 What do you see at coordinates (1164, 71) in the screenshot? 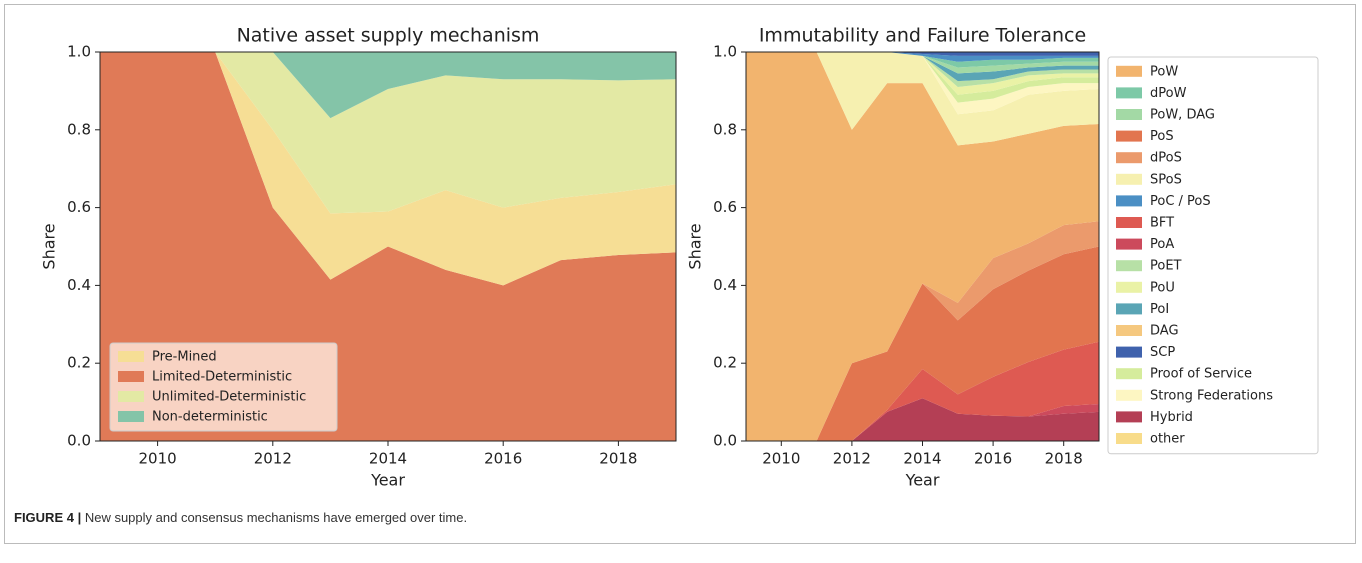
I see `legend-label: PoW` at bounding box center [1164, 71].